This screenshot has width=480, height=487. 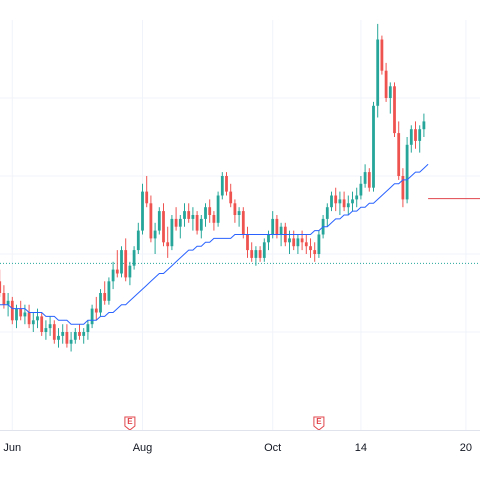 What do you see at coordinates (237, 448) in the screenshot?
I see `time-axis: Jun Aug Oct 14 20` at bounding box center [237, 448].